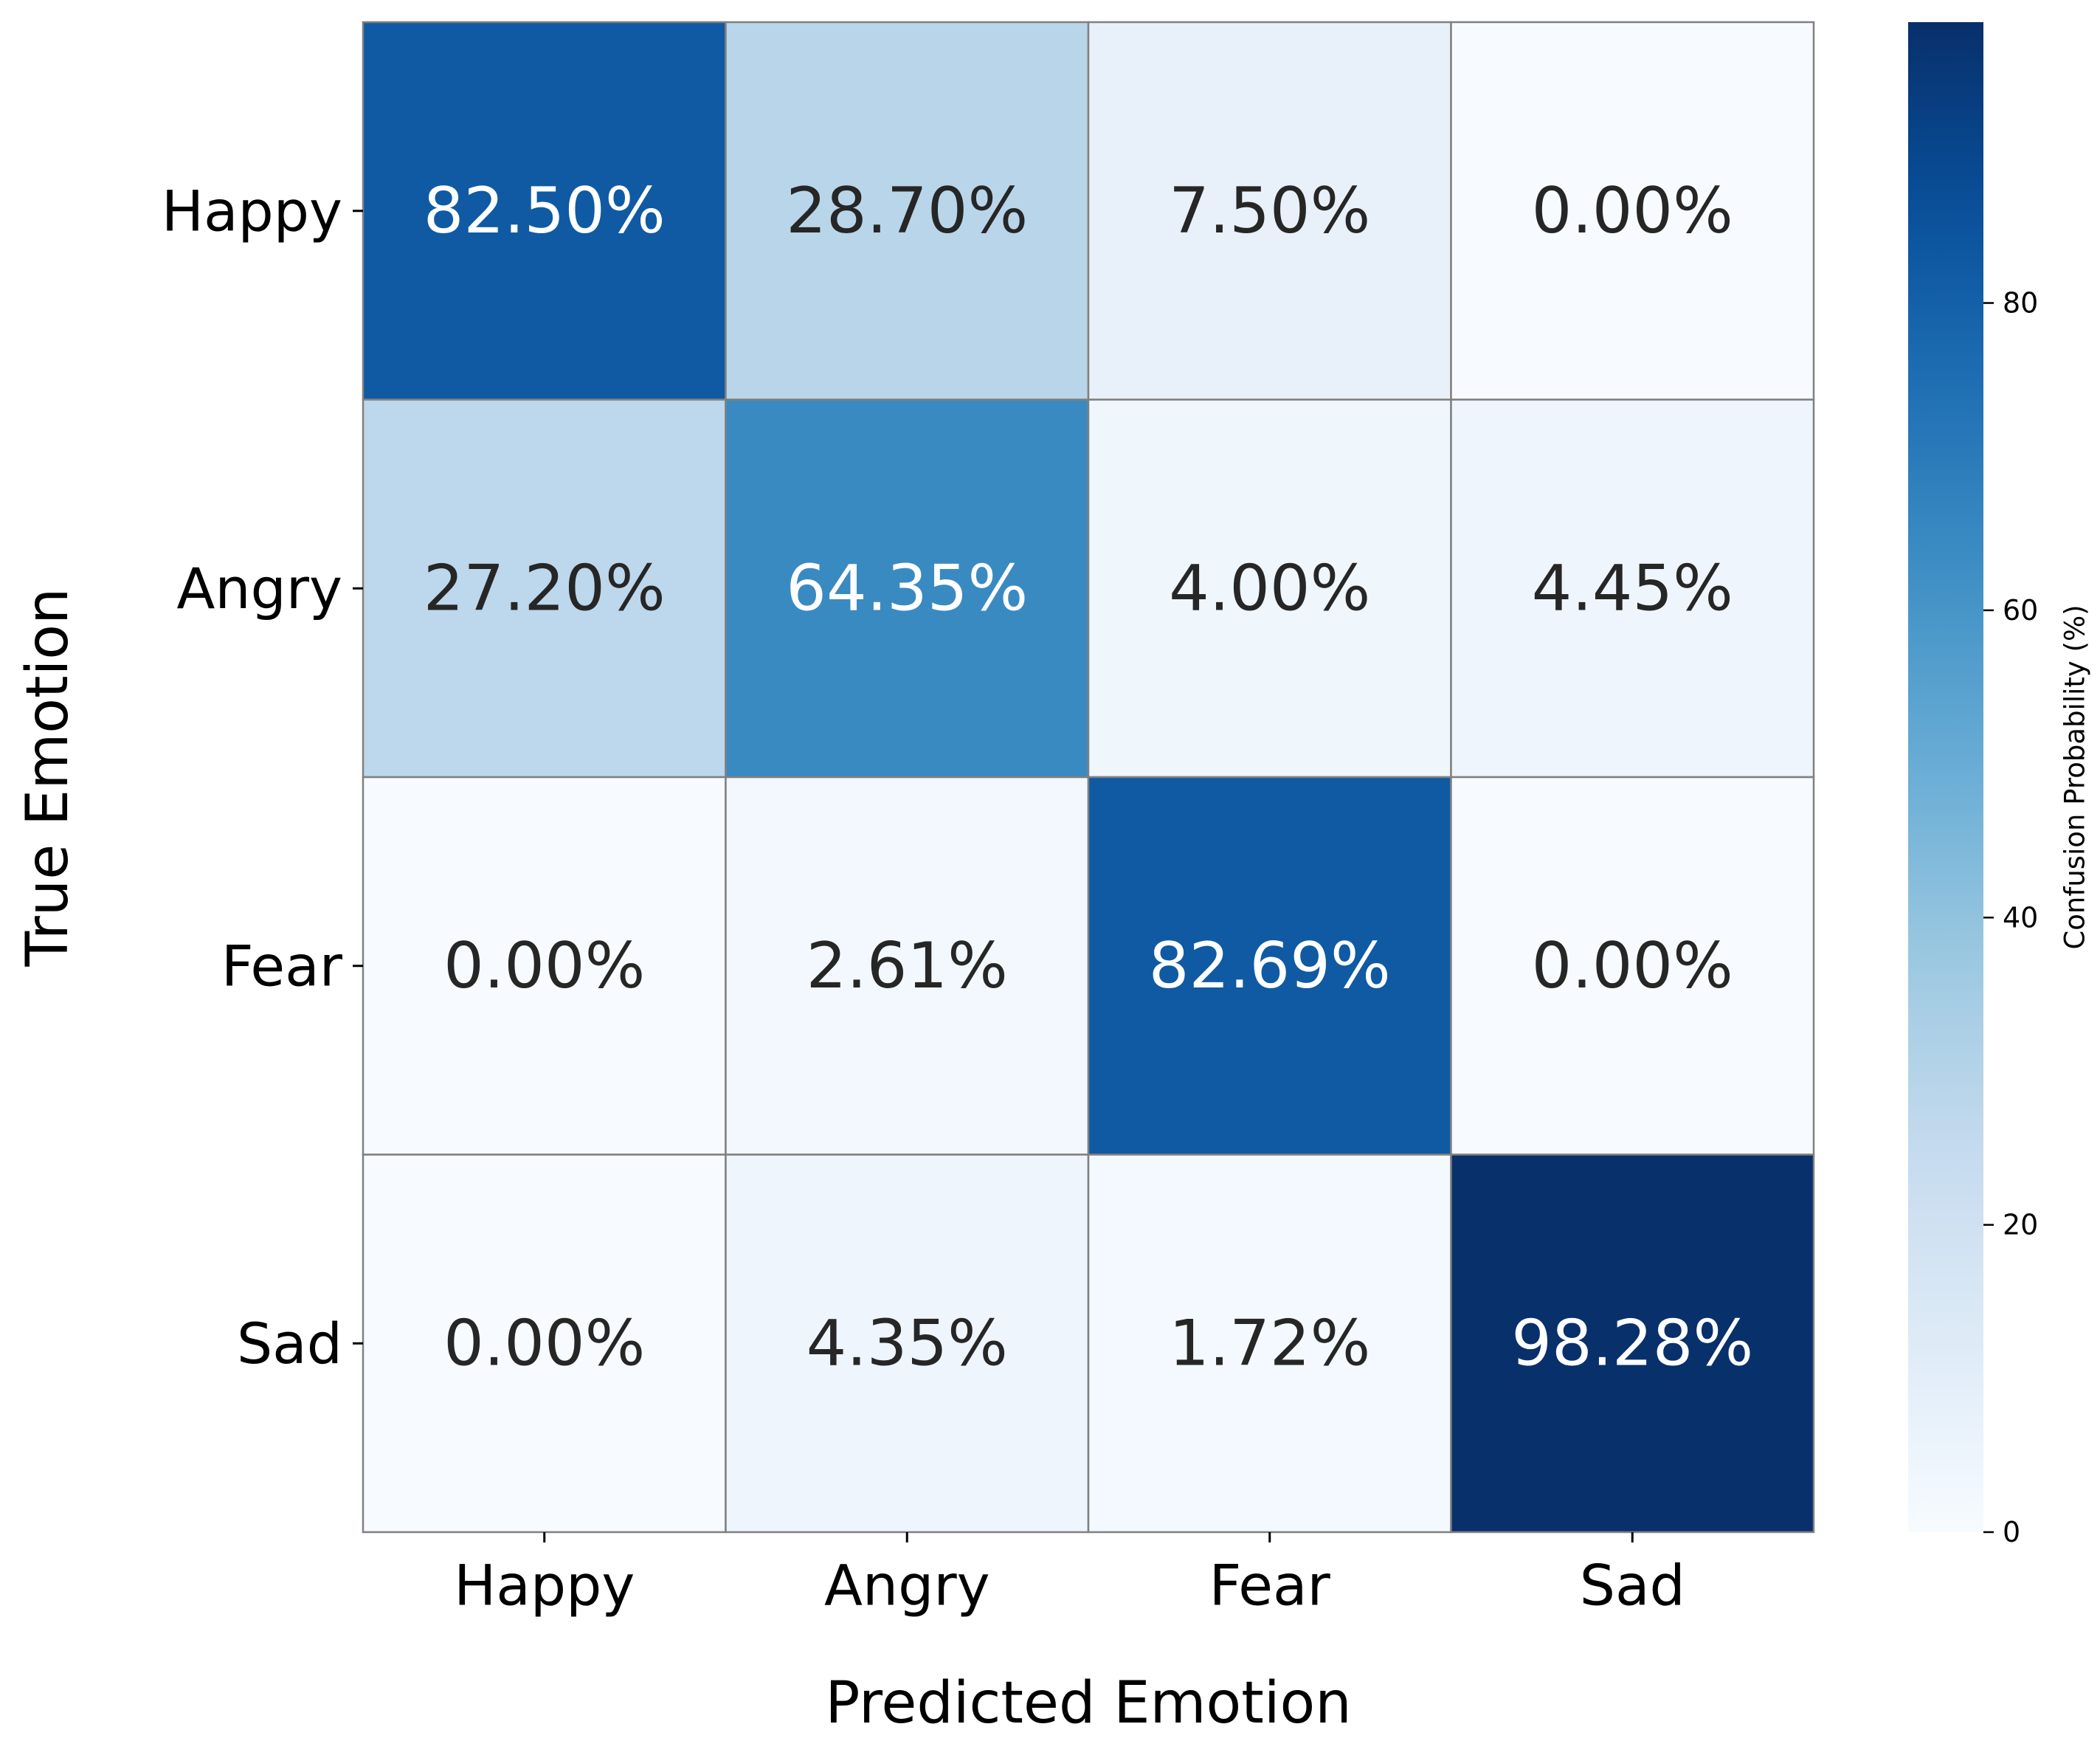 This screenshot has width=2100, height=1755. I want to click on heatmap-cell-r2-c3, so click(1632, 966).